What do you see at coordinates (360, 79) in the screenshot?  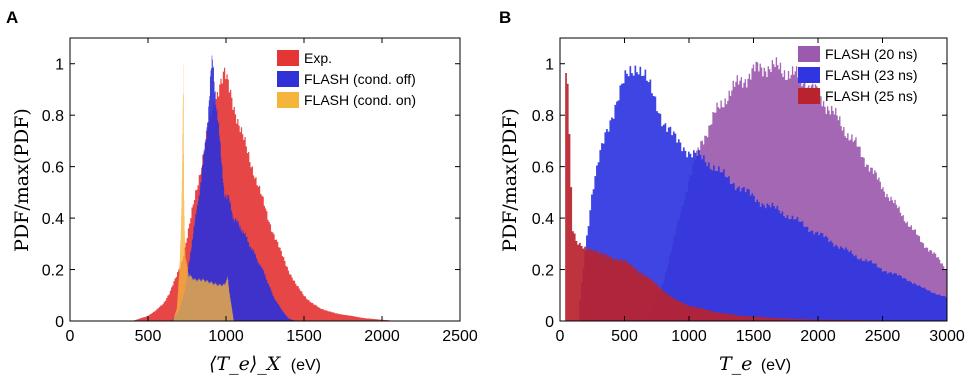 I see `legend-label: FLASH (cond. off)` at bounding box center [360, 79].